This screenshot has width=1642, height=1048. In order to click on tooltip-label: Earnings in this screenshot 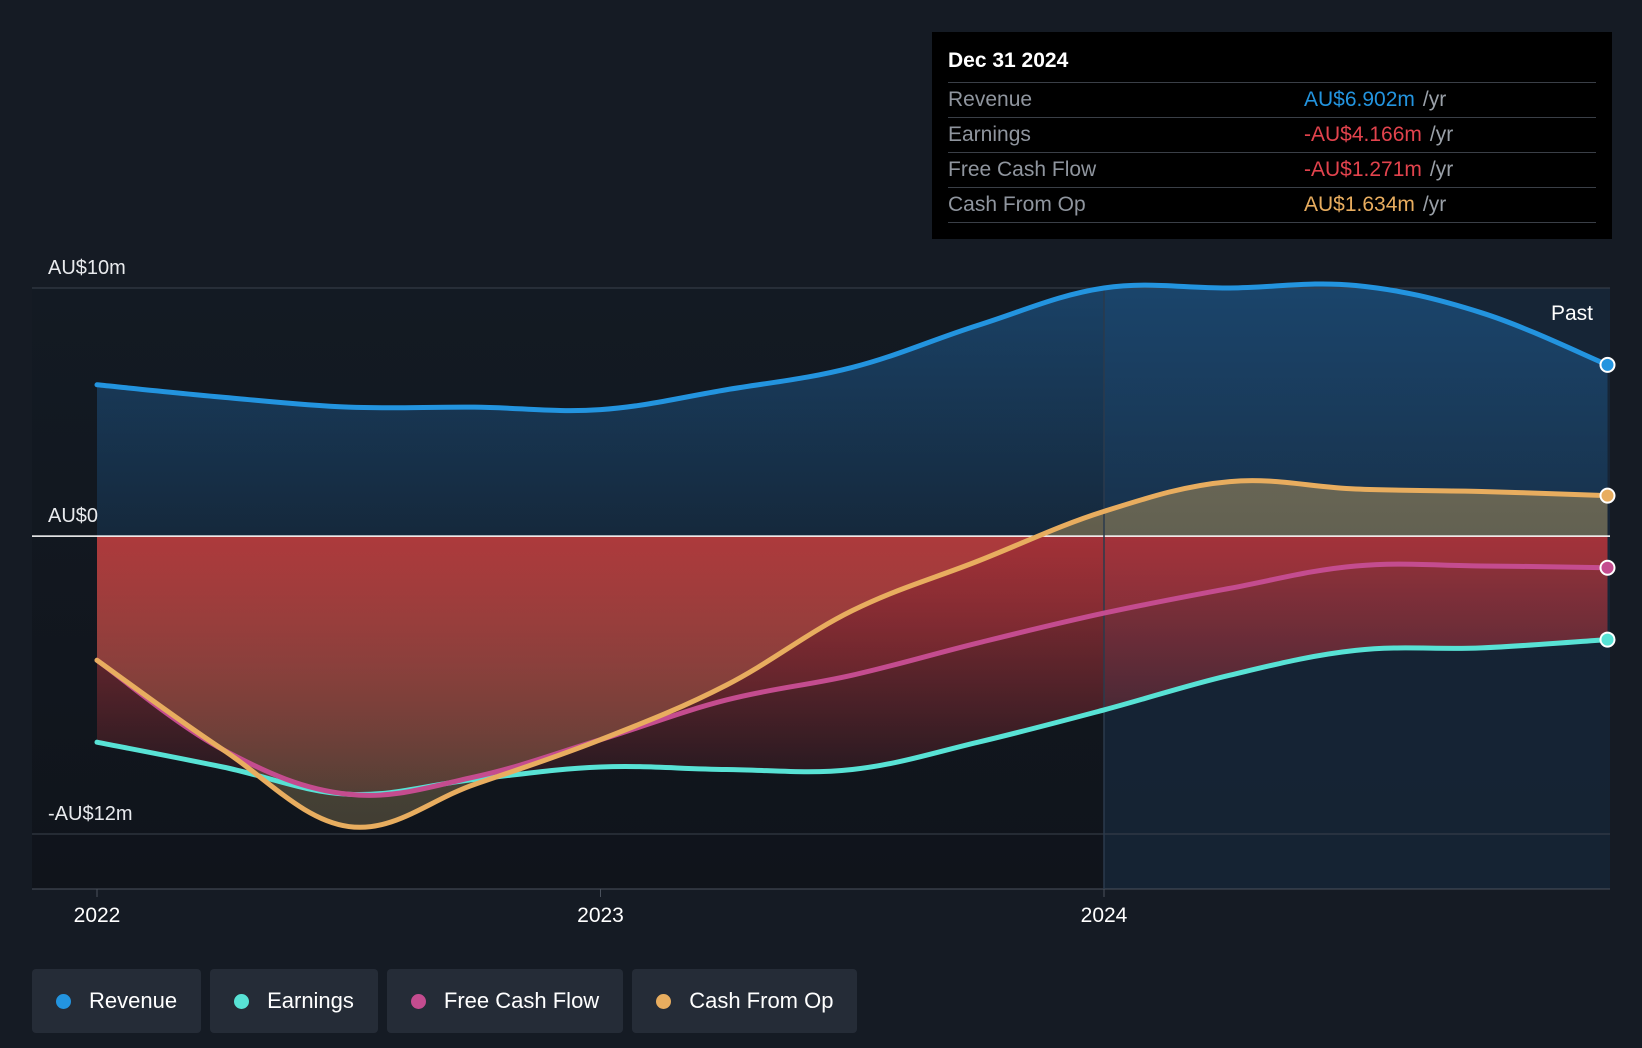, I will do `click(989, 134)`.